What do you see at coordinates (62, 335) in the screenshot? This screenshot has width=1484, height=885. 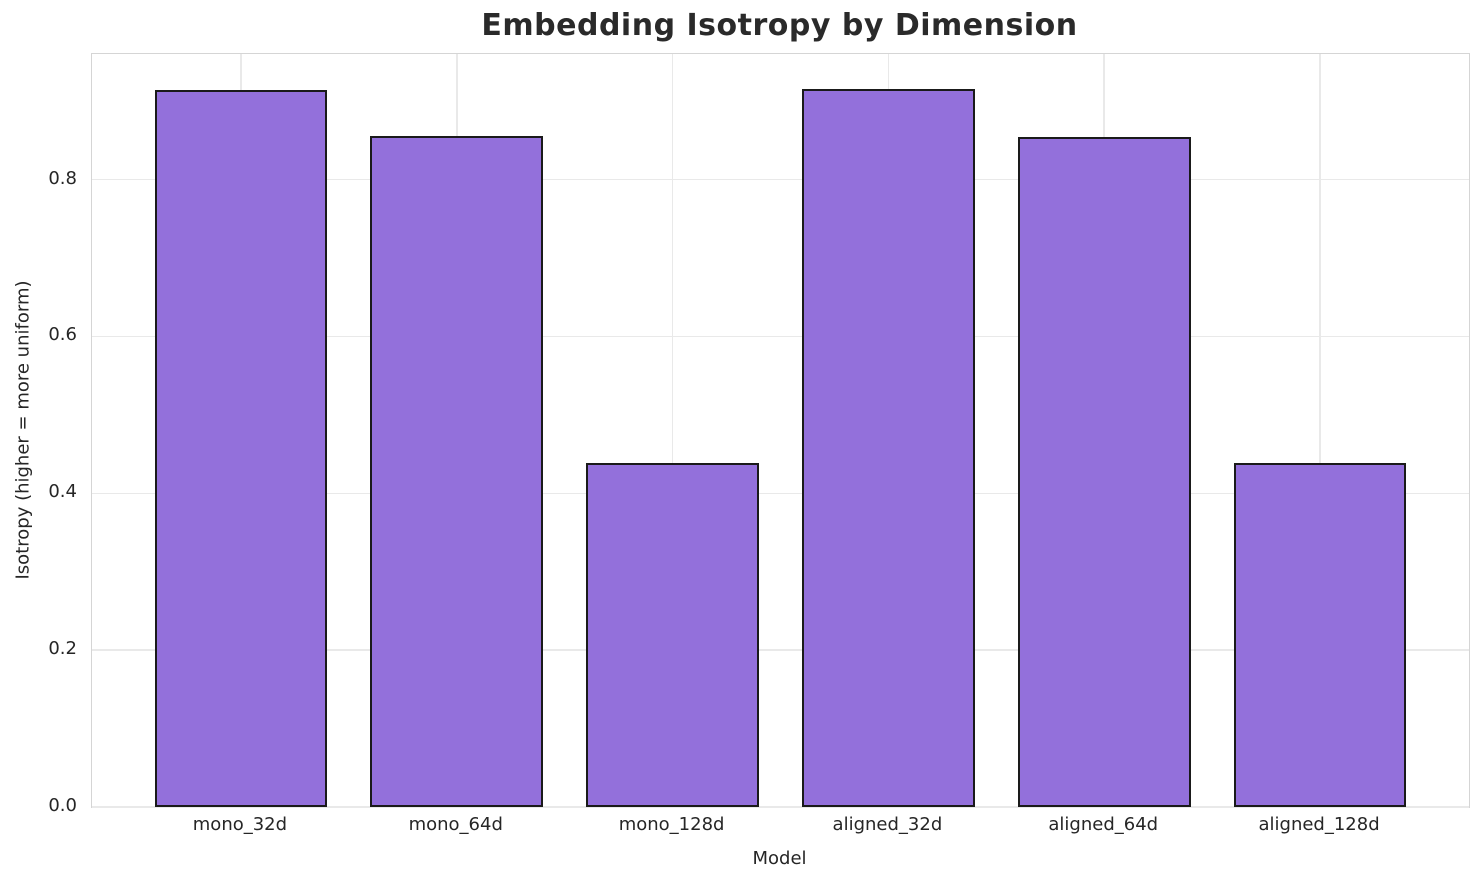 I see `y-tick-label: 0.6` at bounding box center [62, 335].